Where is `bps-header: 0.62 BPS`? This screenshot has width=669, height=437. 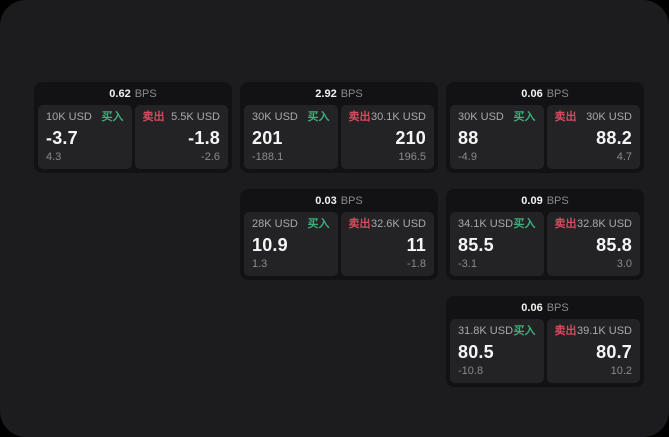 bps-header: 0.62 BPS is located at coordinates (133, 94).